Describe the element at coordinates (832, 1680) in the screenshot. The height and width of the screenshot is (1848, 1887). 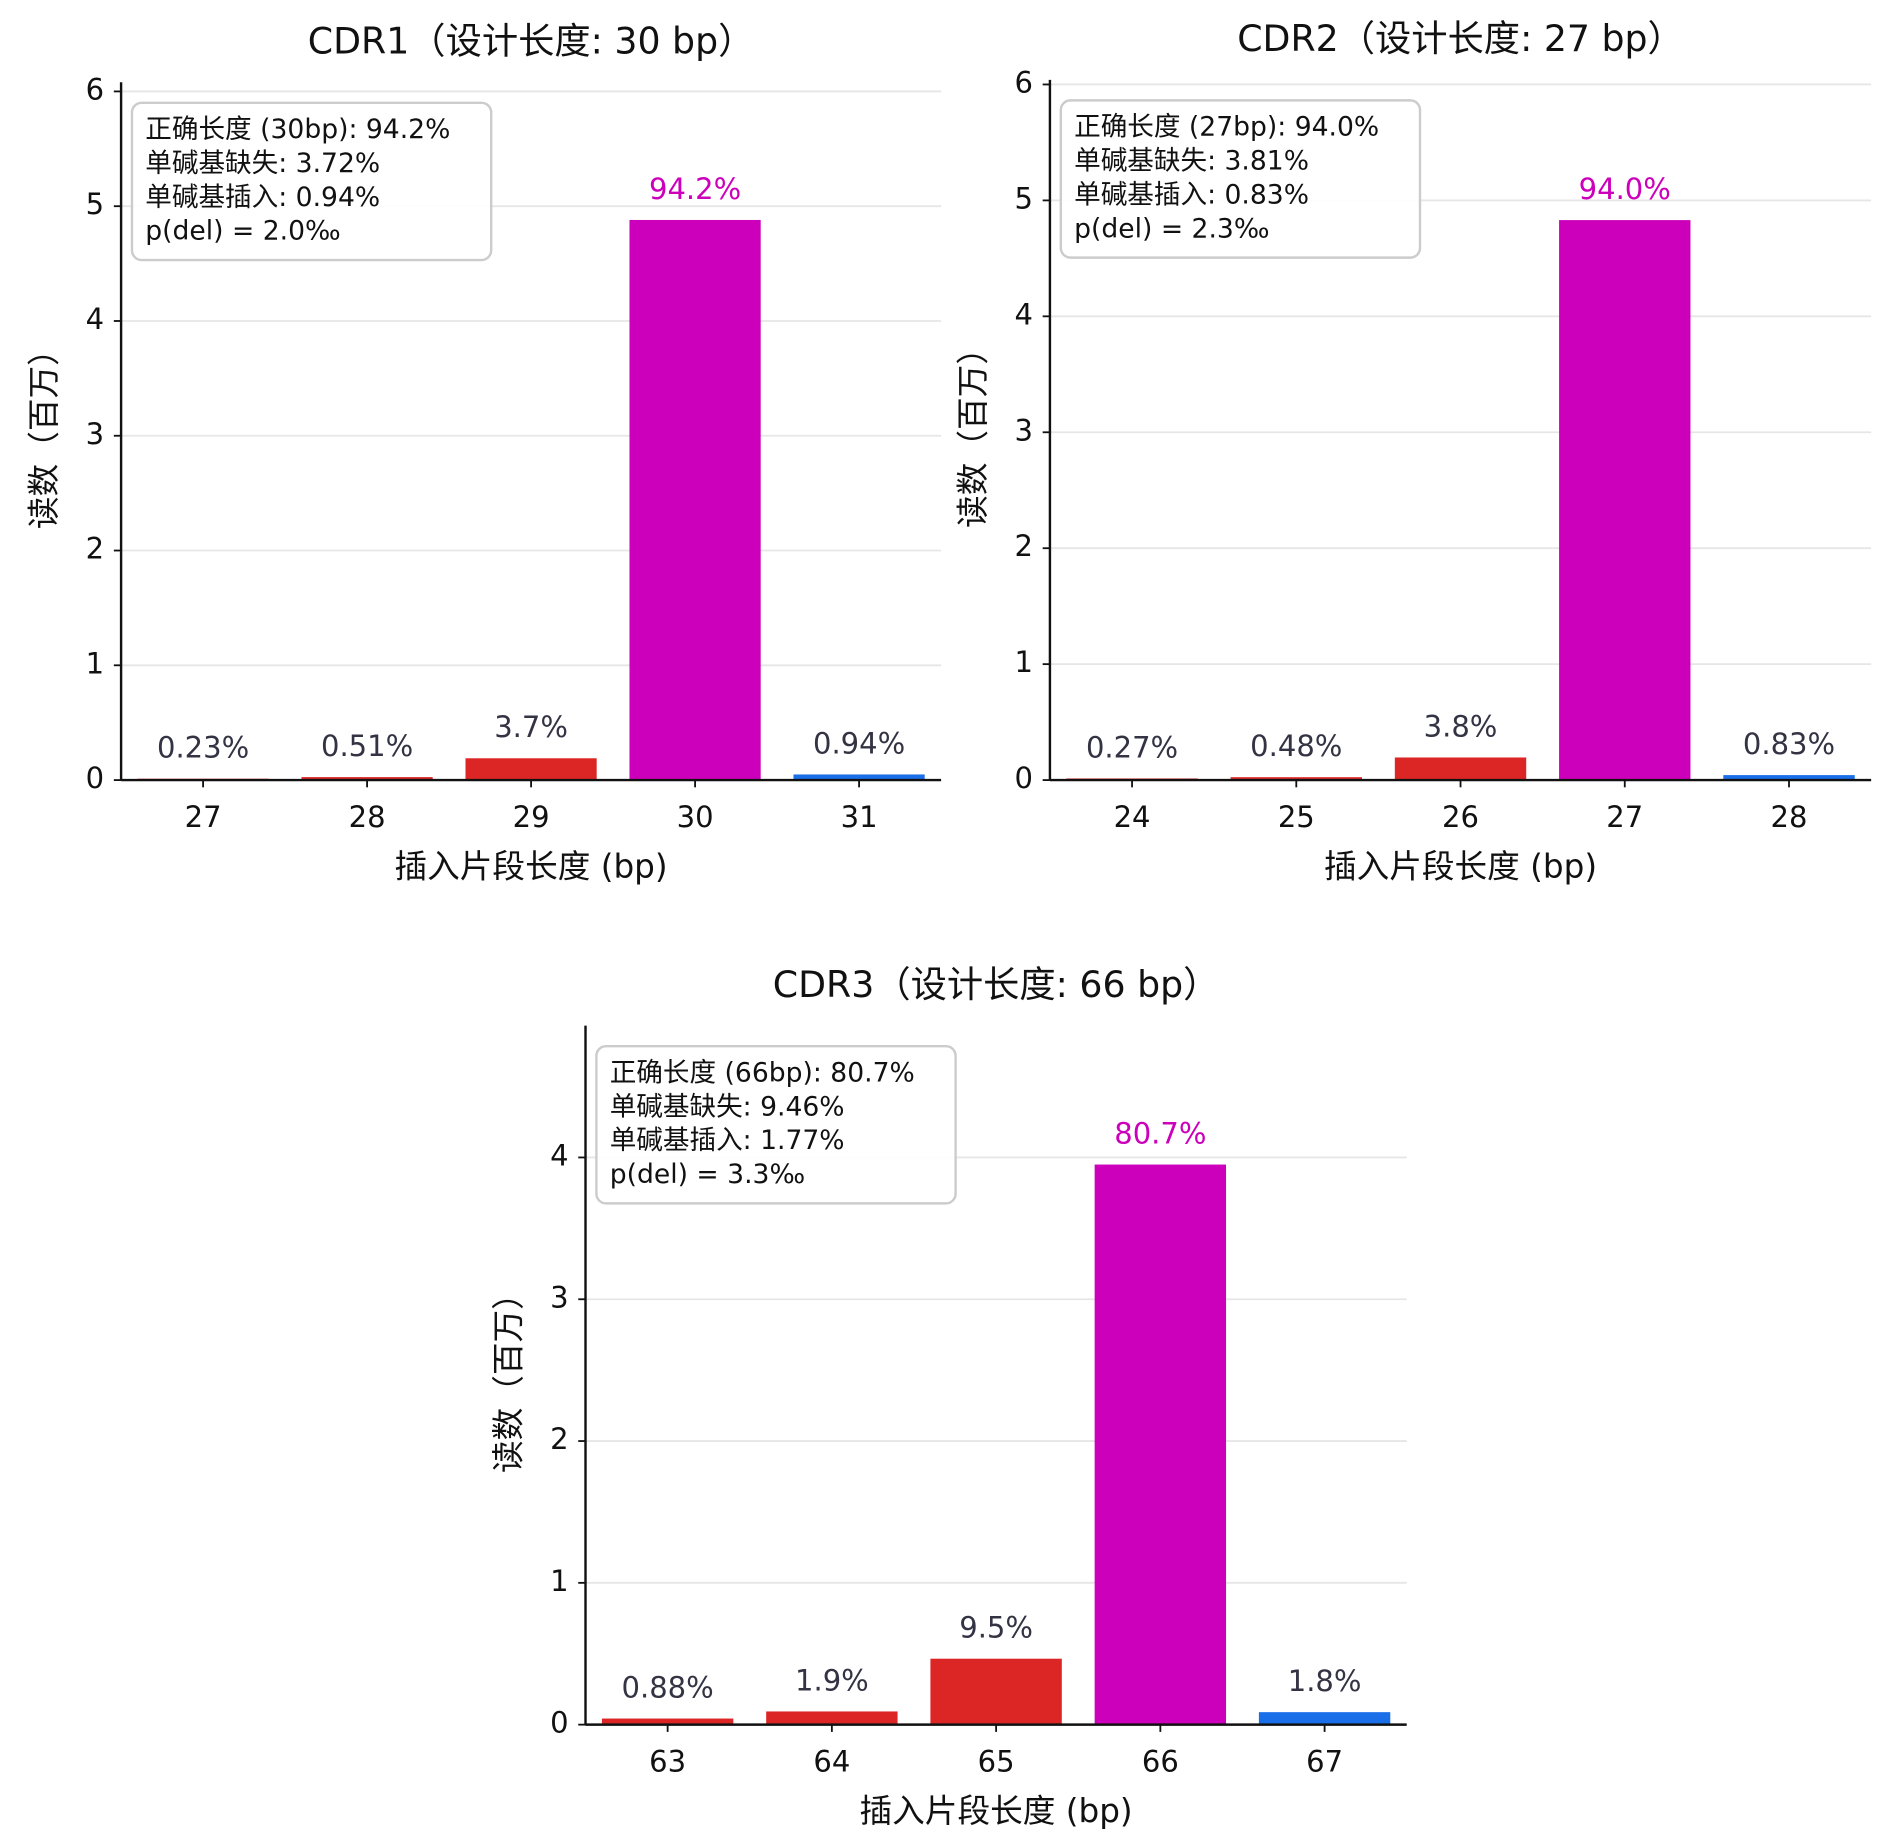
I see `bar-label: 1.9%` at that location.